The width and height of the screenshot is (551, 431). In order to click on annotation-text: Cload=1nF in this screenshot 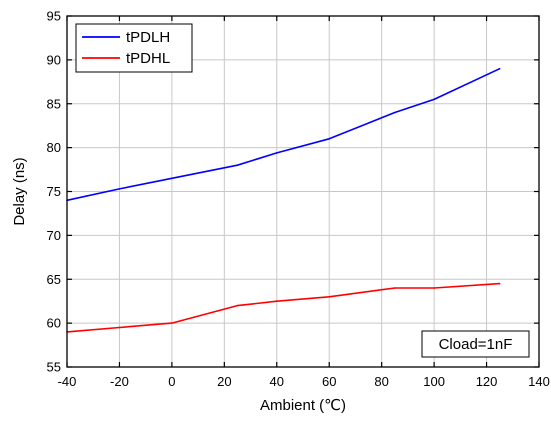, I will do `click(476, 344)`.